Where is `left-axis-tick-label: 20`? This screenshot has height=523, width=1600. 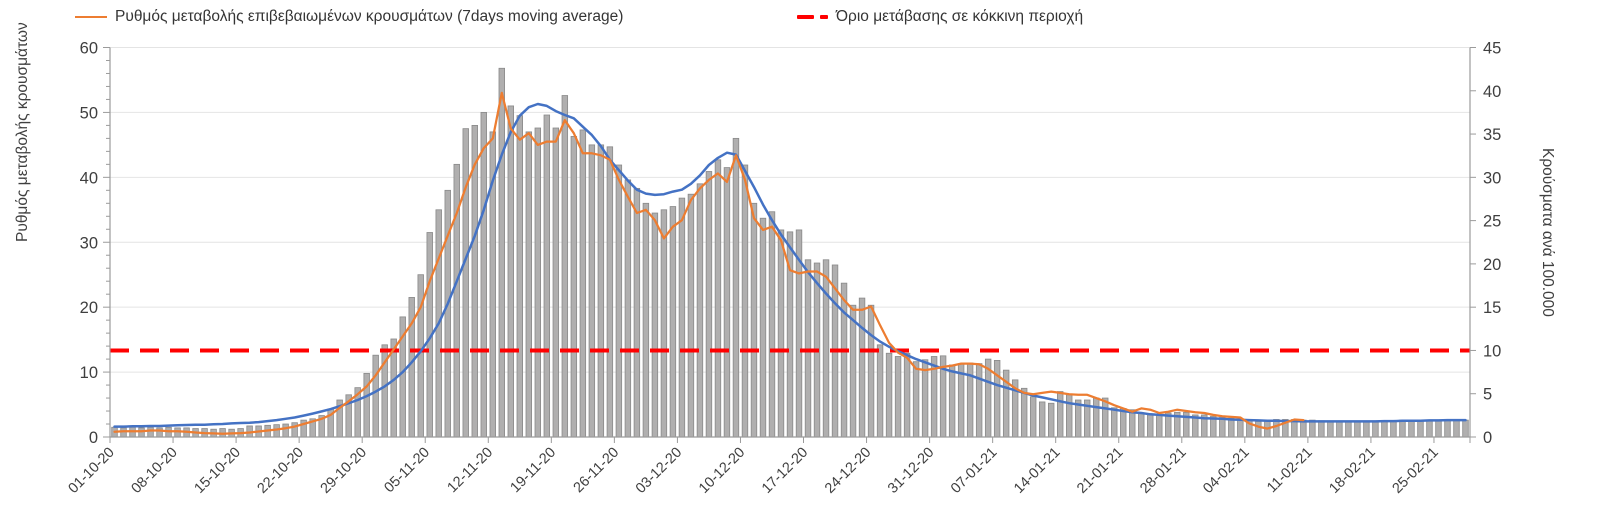 left-axis-tick-label: 20 is located at coordinates (89, 308).